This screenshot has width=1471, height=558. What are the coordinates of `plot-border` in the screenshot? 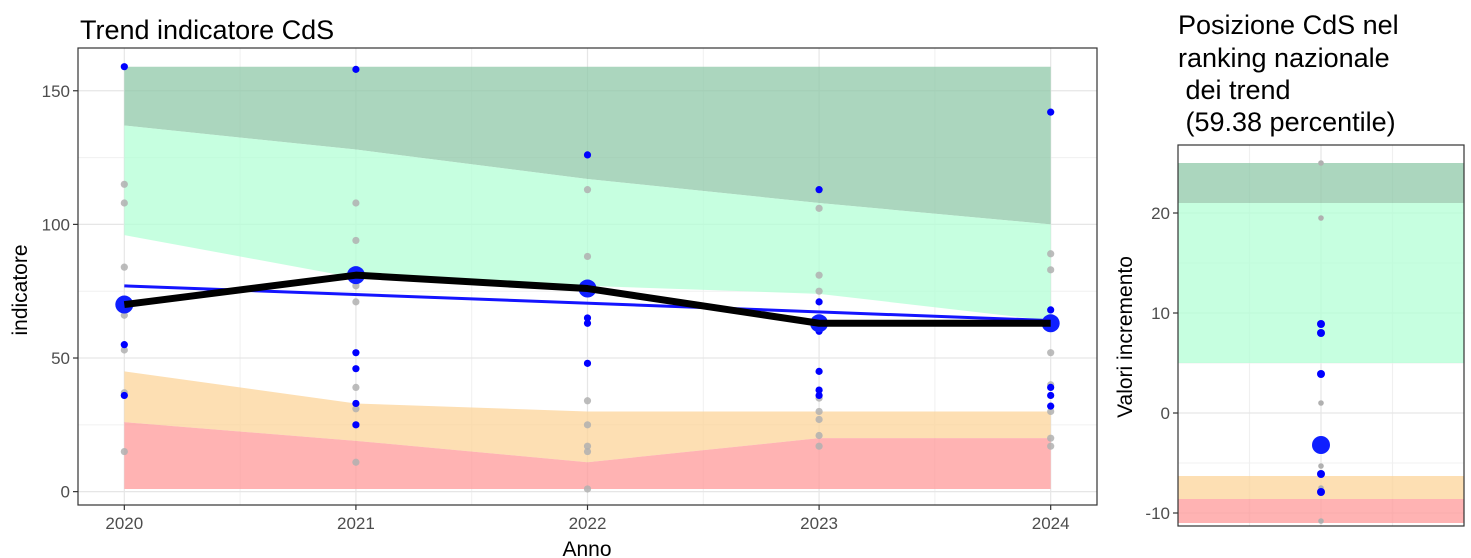 It's located at (1321, 335).